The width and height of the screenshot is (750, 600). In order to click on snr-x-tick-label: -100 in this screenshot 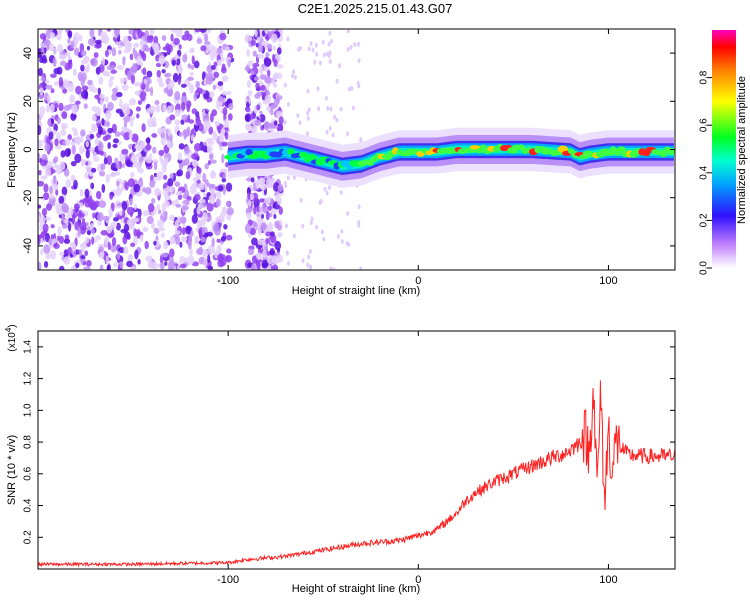, I will do `click(228, 580)`.